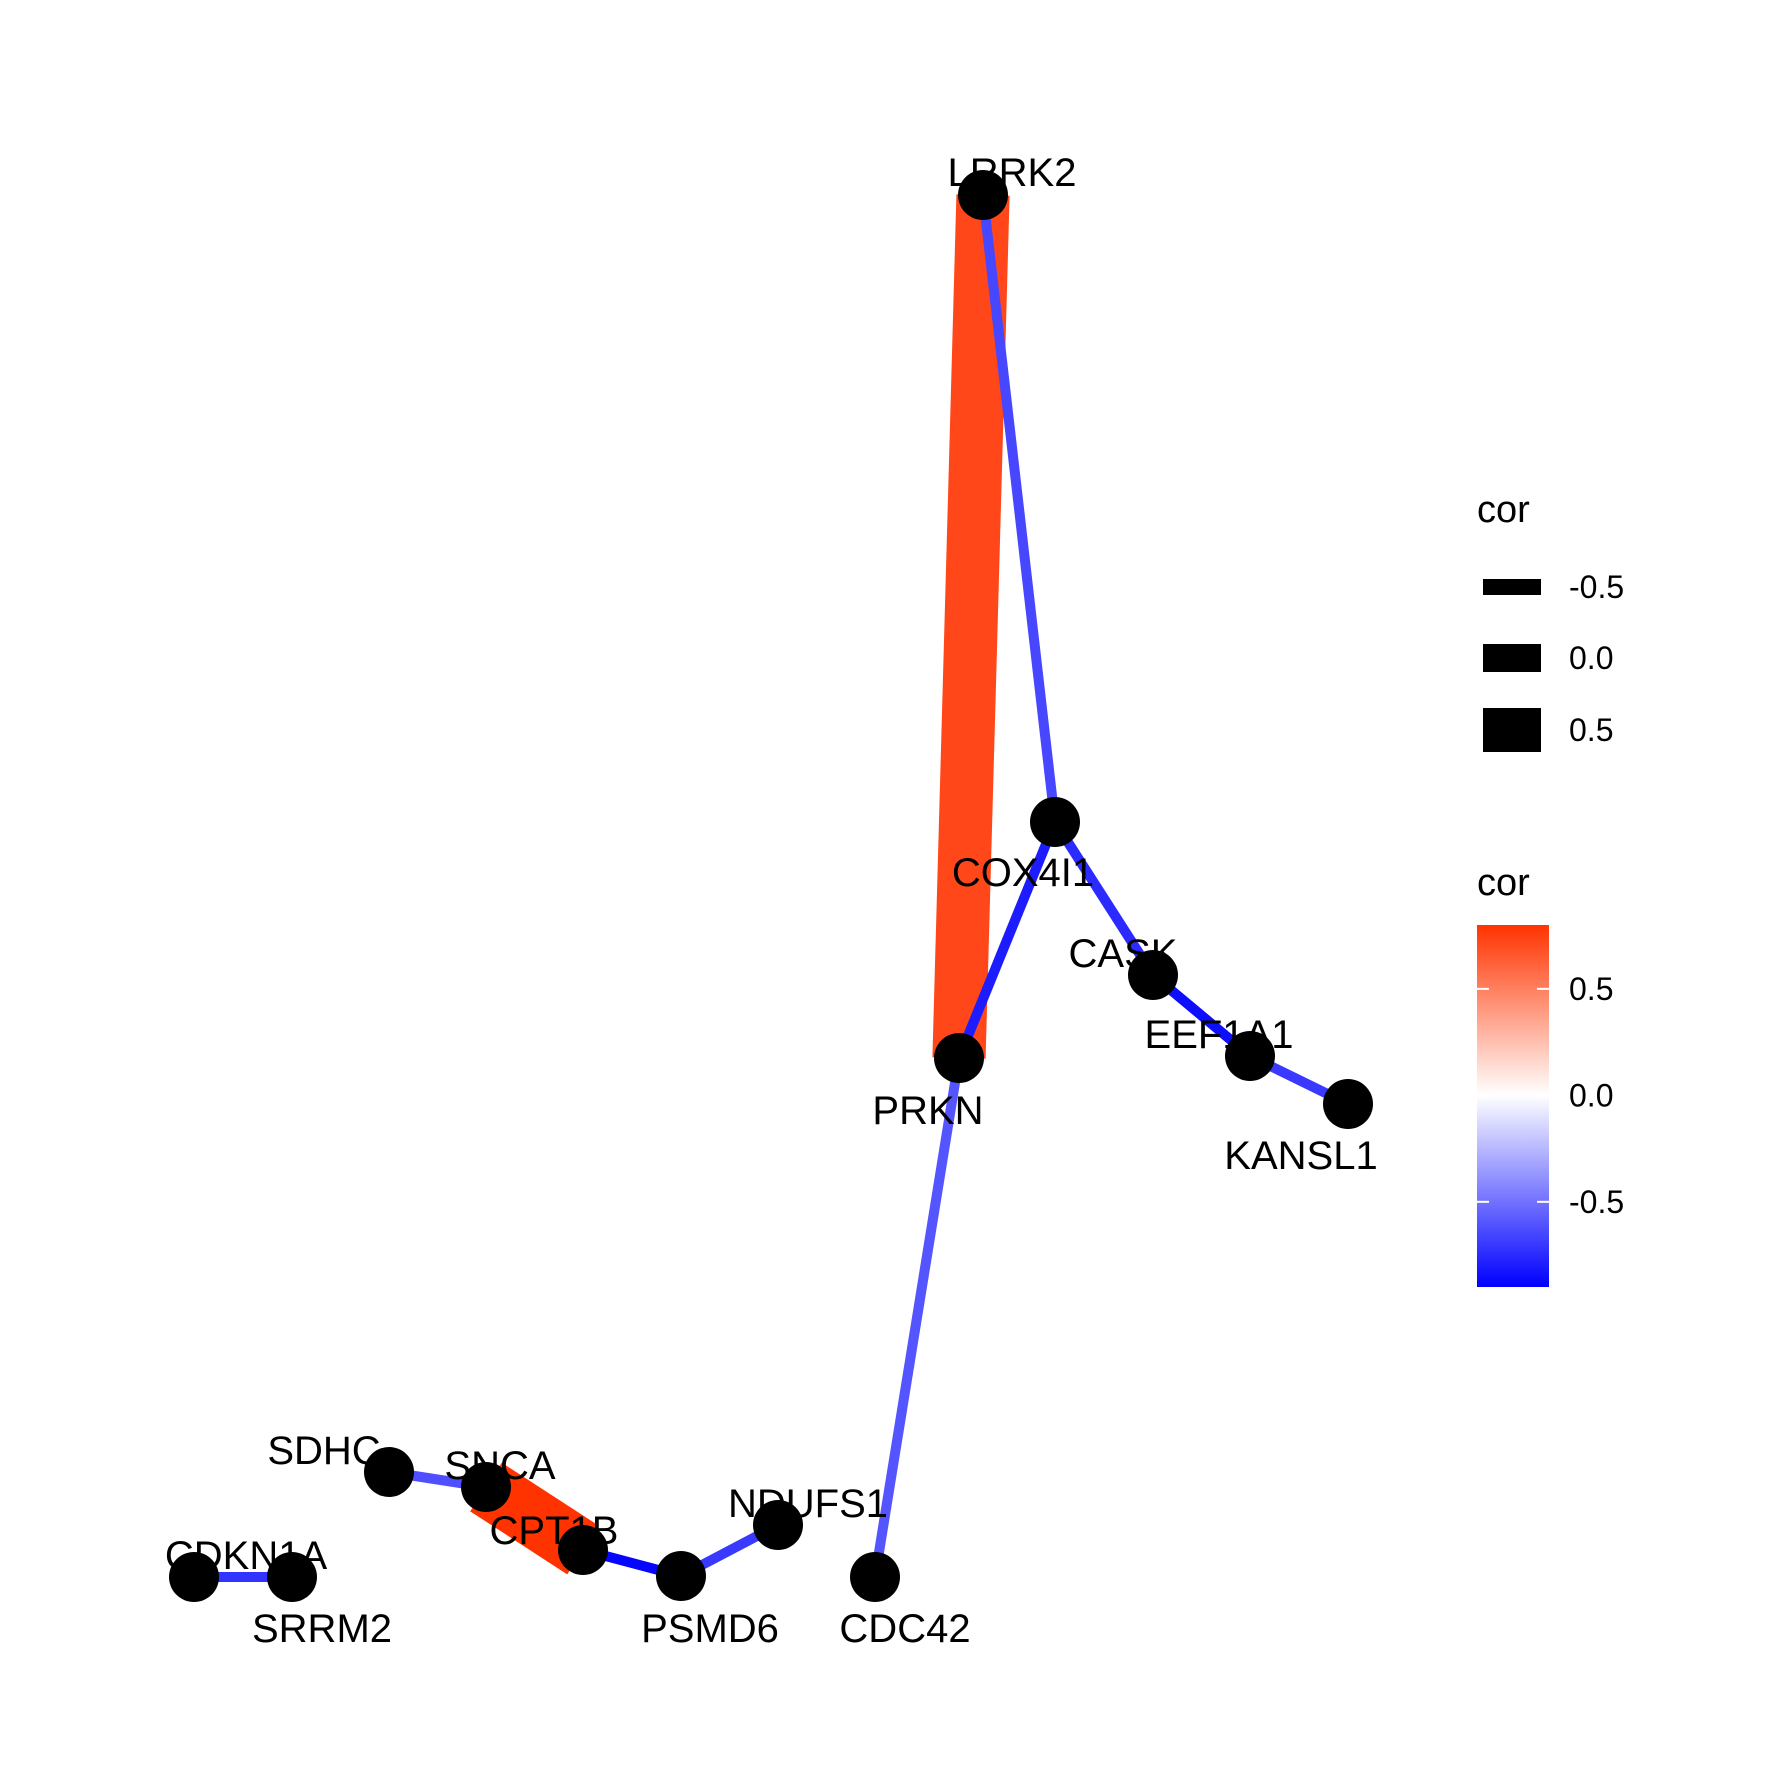  What do you see at coordinates (554, 1531) in the screenshot?
I see `node-label-cpt1b: CPT1B` at bounding box center [554, 1531].